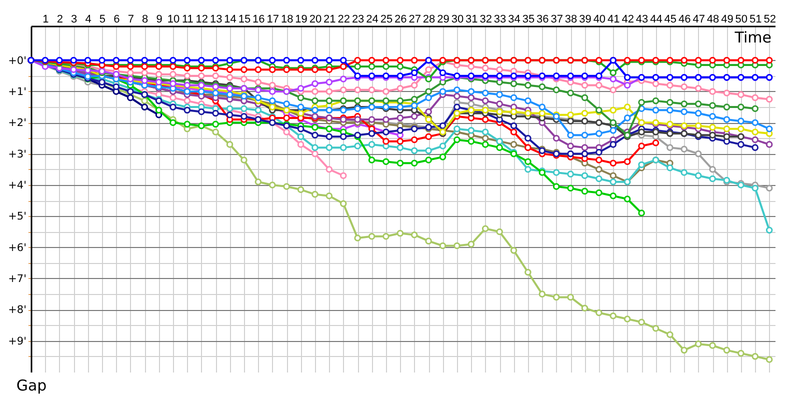 Image resolution: width=800 pixels, height=400 pixels. I want to click on x-tick-label: 2, so click(59, 20).